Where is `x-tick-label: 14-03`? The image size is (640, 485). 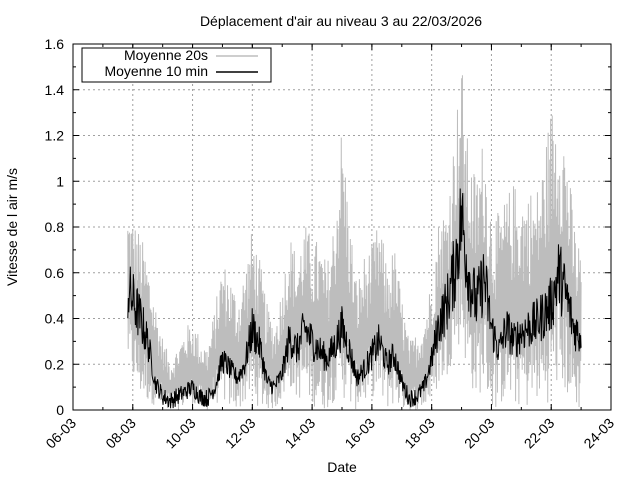 x-tick-label: 14-03 is located at coordinates (300, 433).